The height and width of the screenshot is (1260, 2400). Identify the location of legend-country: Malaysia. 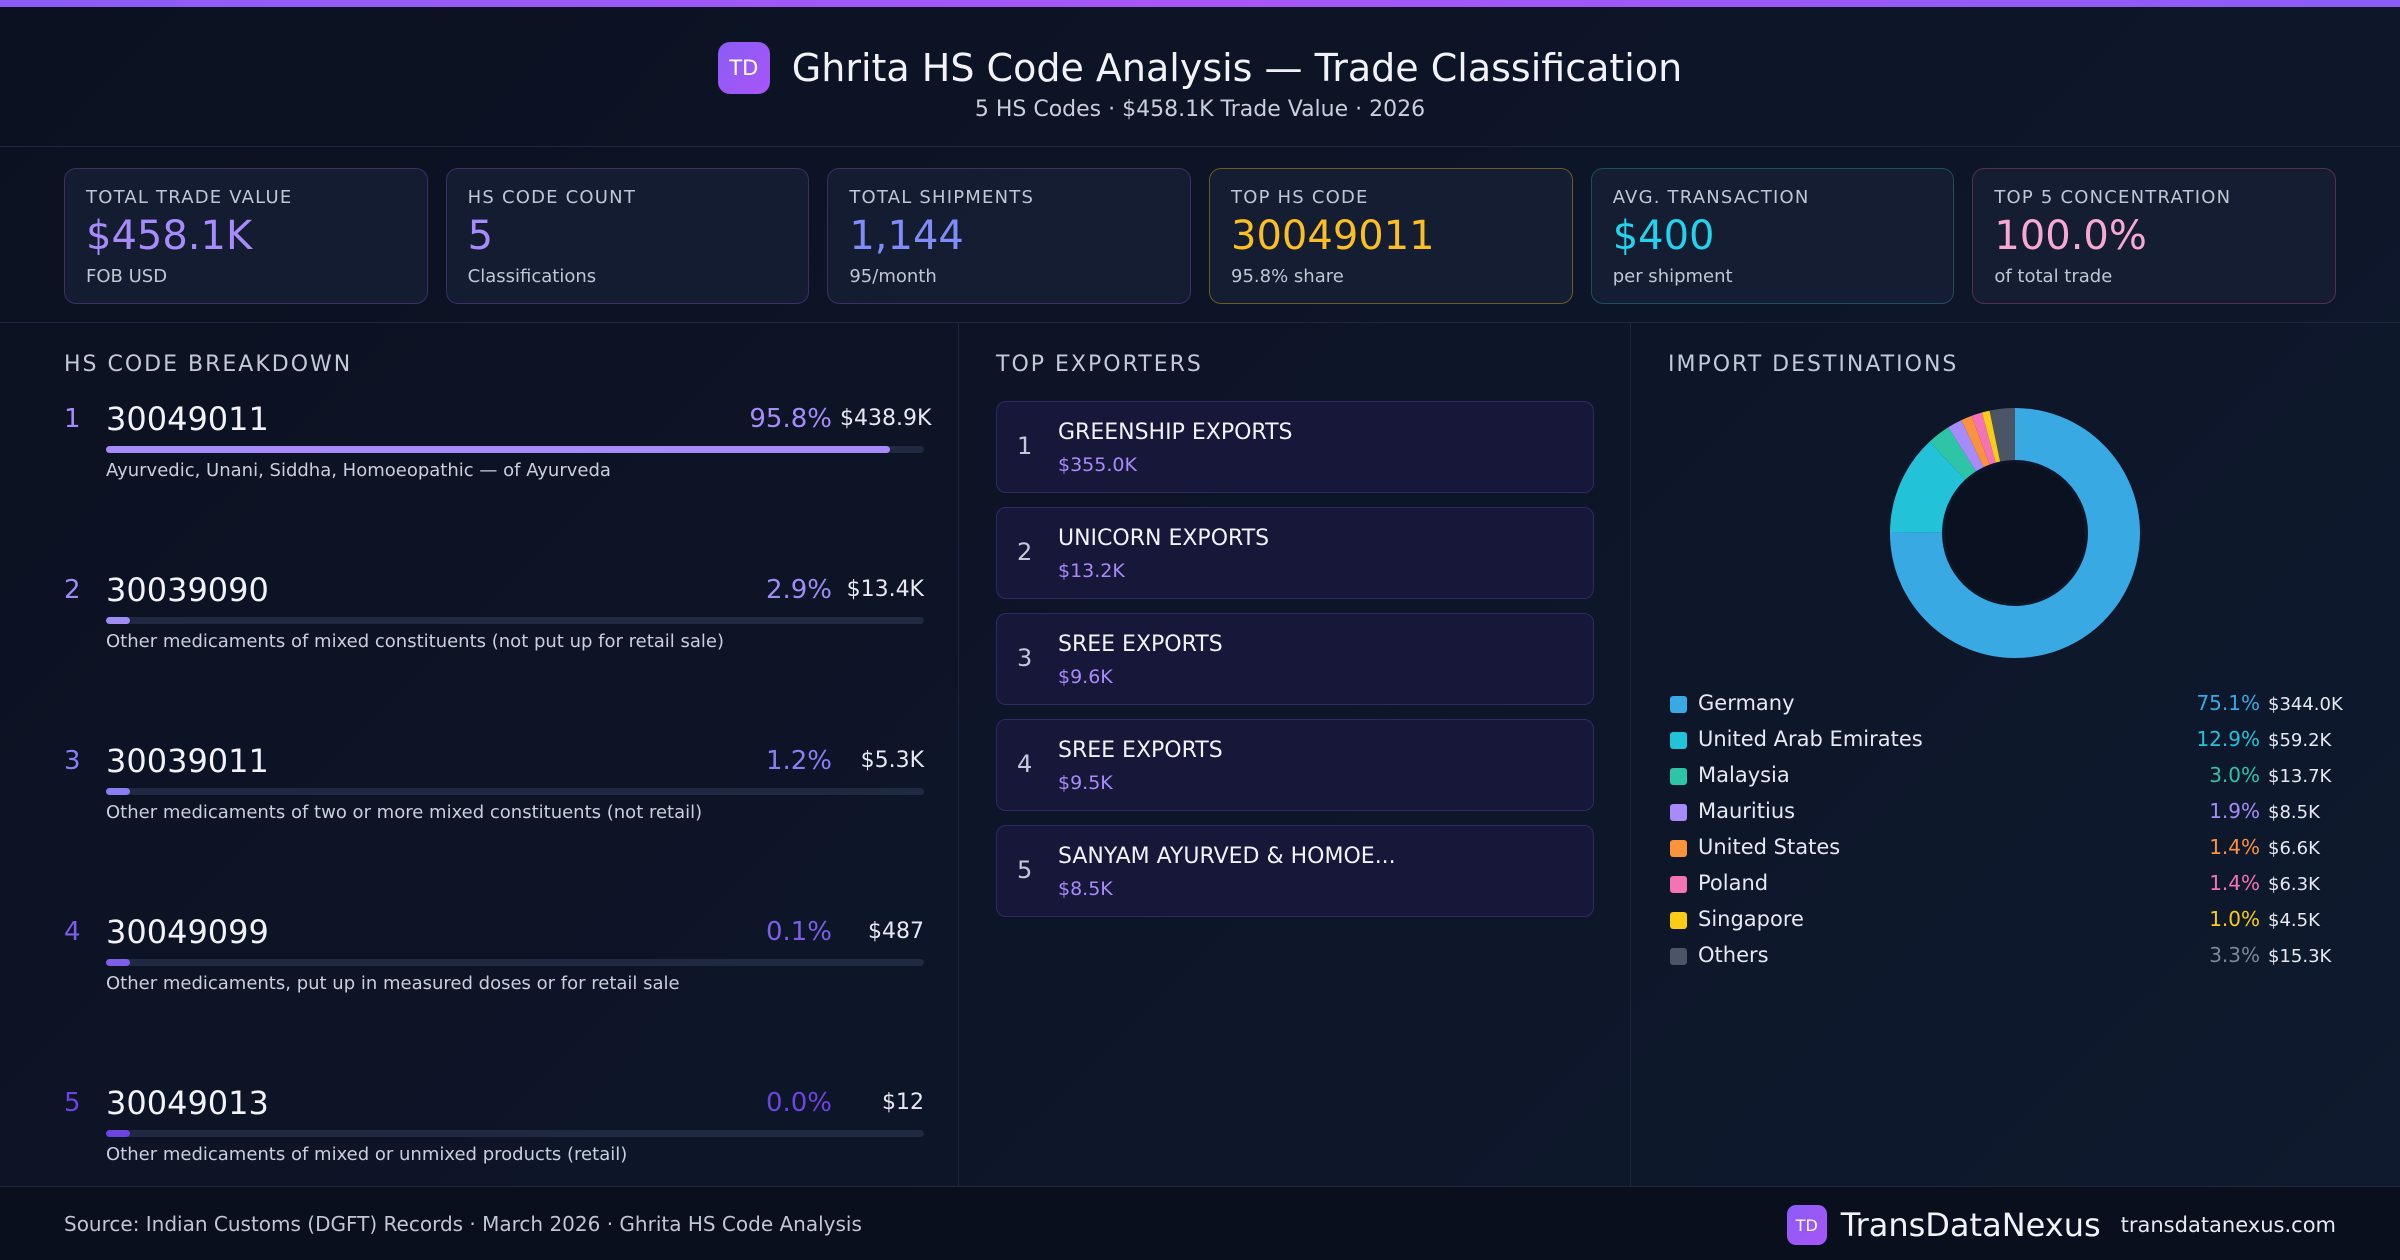
(1744, 775).